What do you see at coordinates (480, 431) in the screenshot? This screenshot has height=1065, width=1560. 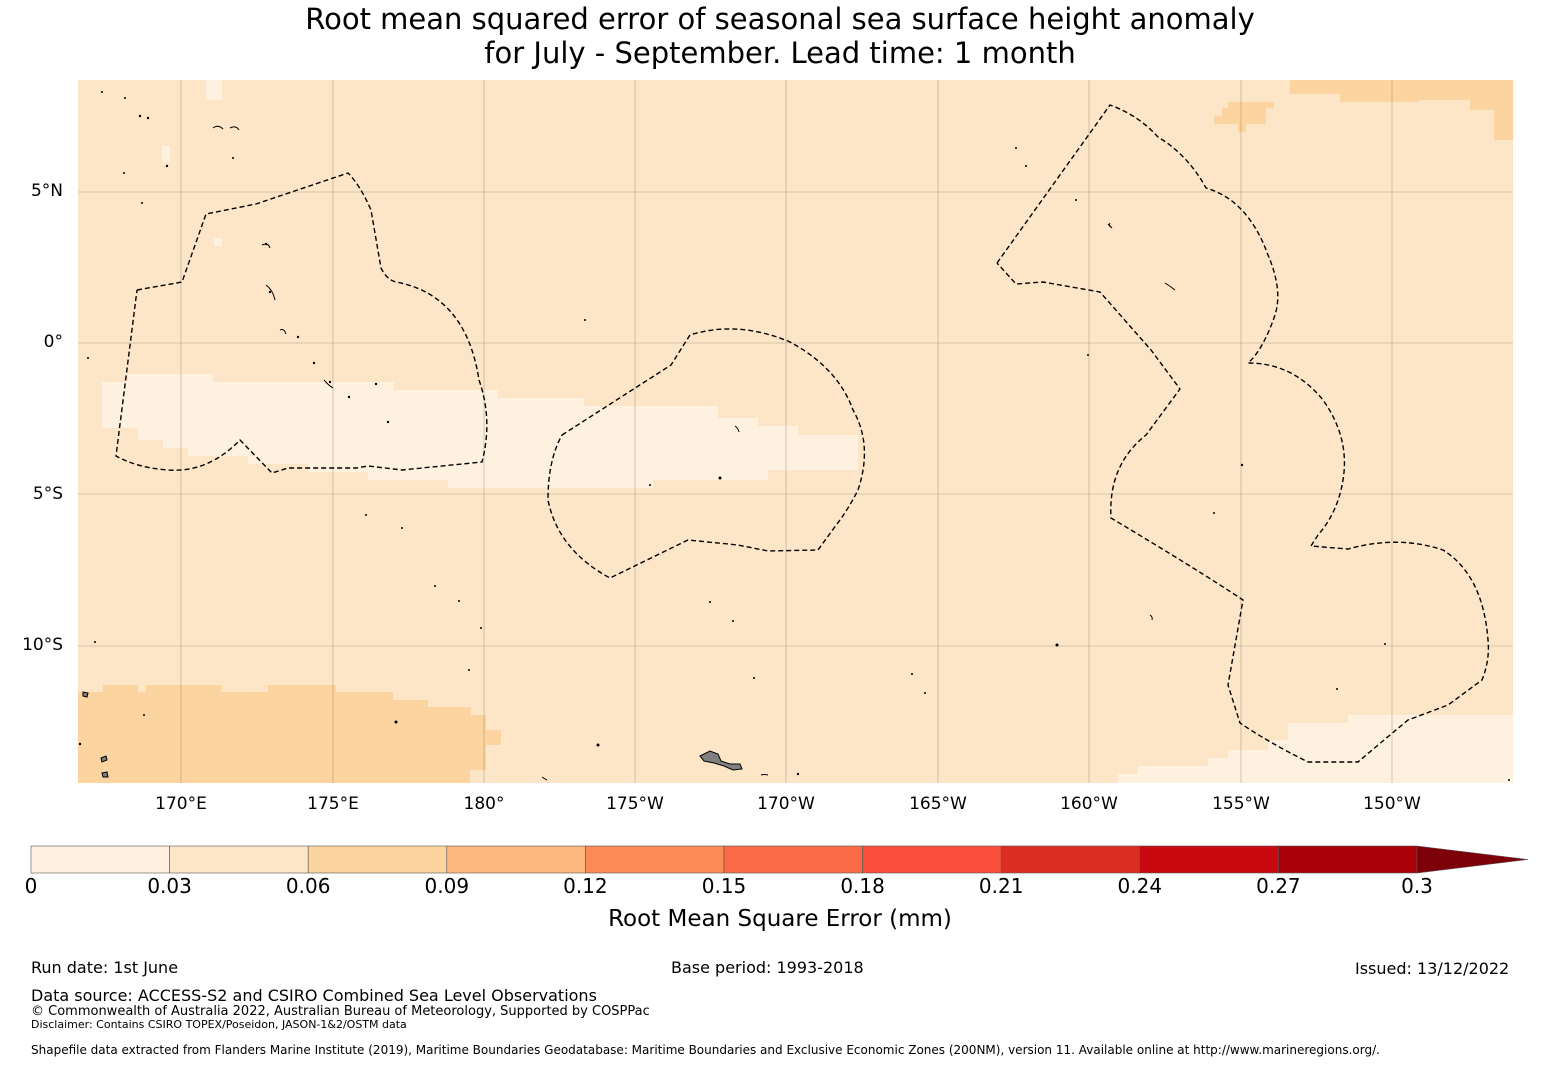 I see `field-band-low-west` at bounding box center [480, 431].